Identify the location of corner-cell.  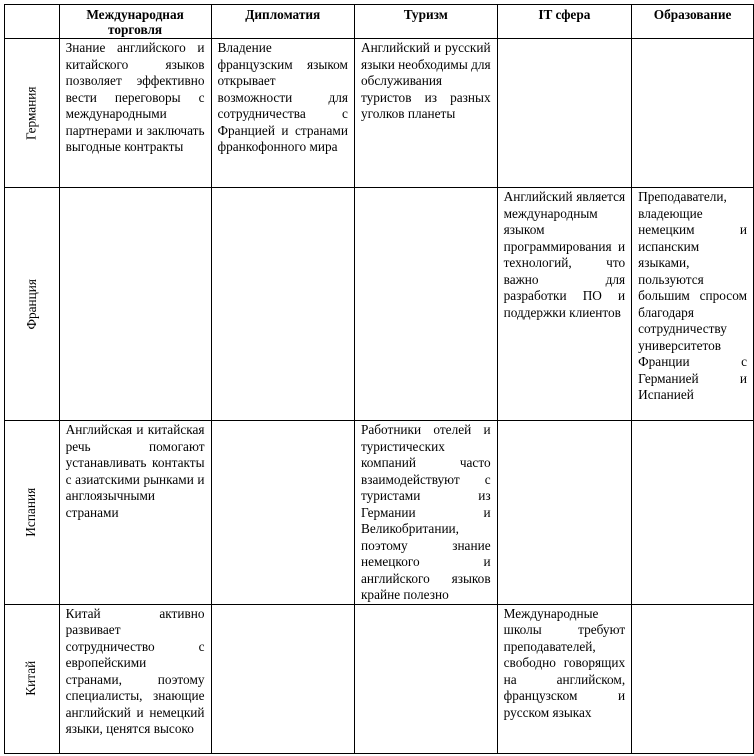
(32, 21).